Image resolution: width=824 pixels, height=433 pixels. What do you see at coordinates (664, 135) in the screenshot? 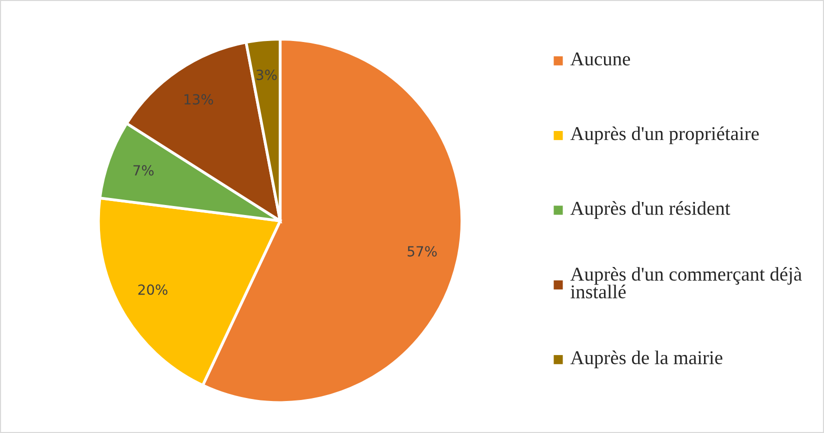
I see `legend-label: Auprès d'un propriétaire` at bounding box center [664, 135].